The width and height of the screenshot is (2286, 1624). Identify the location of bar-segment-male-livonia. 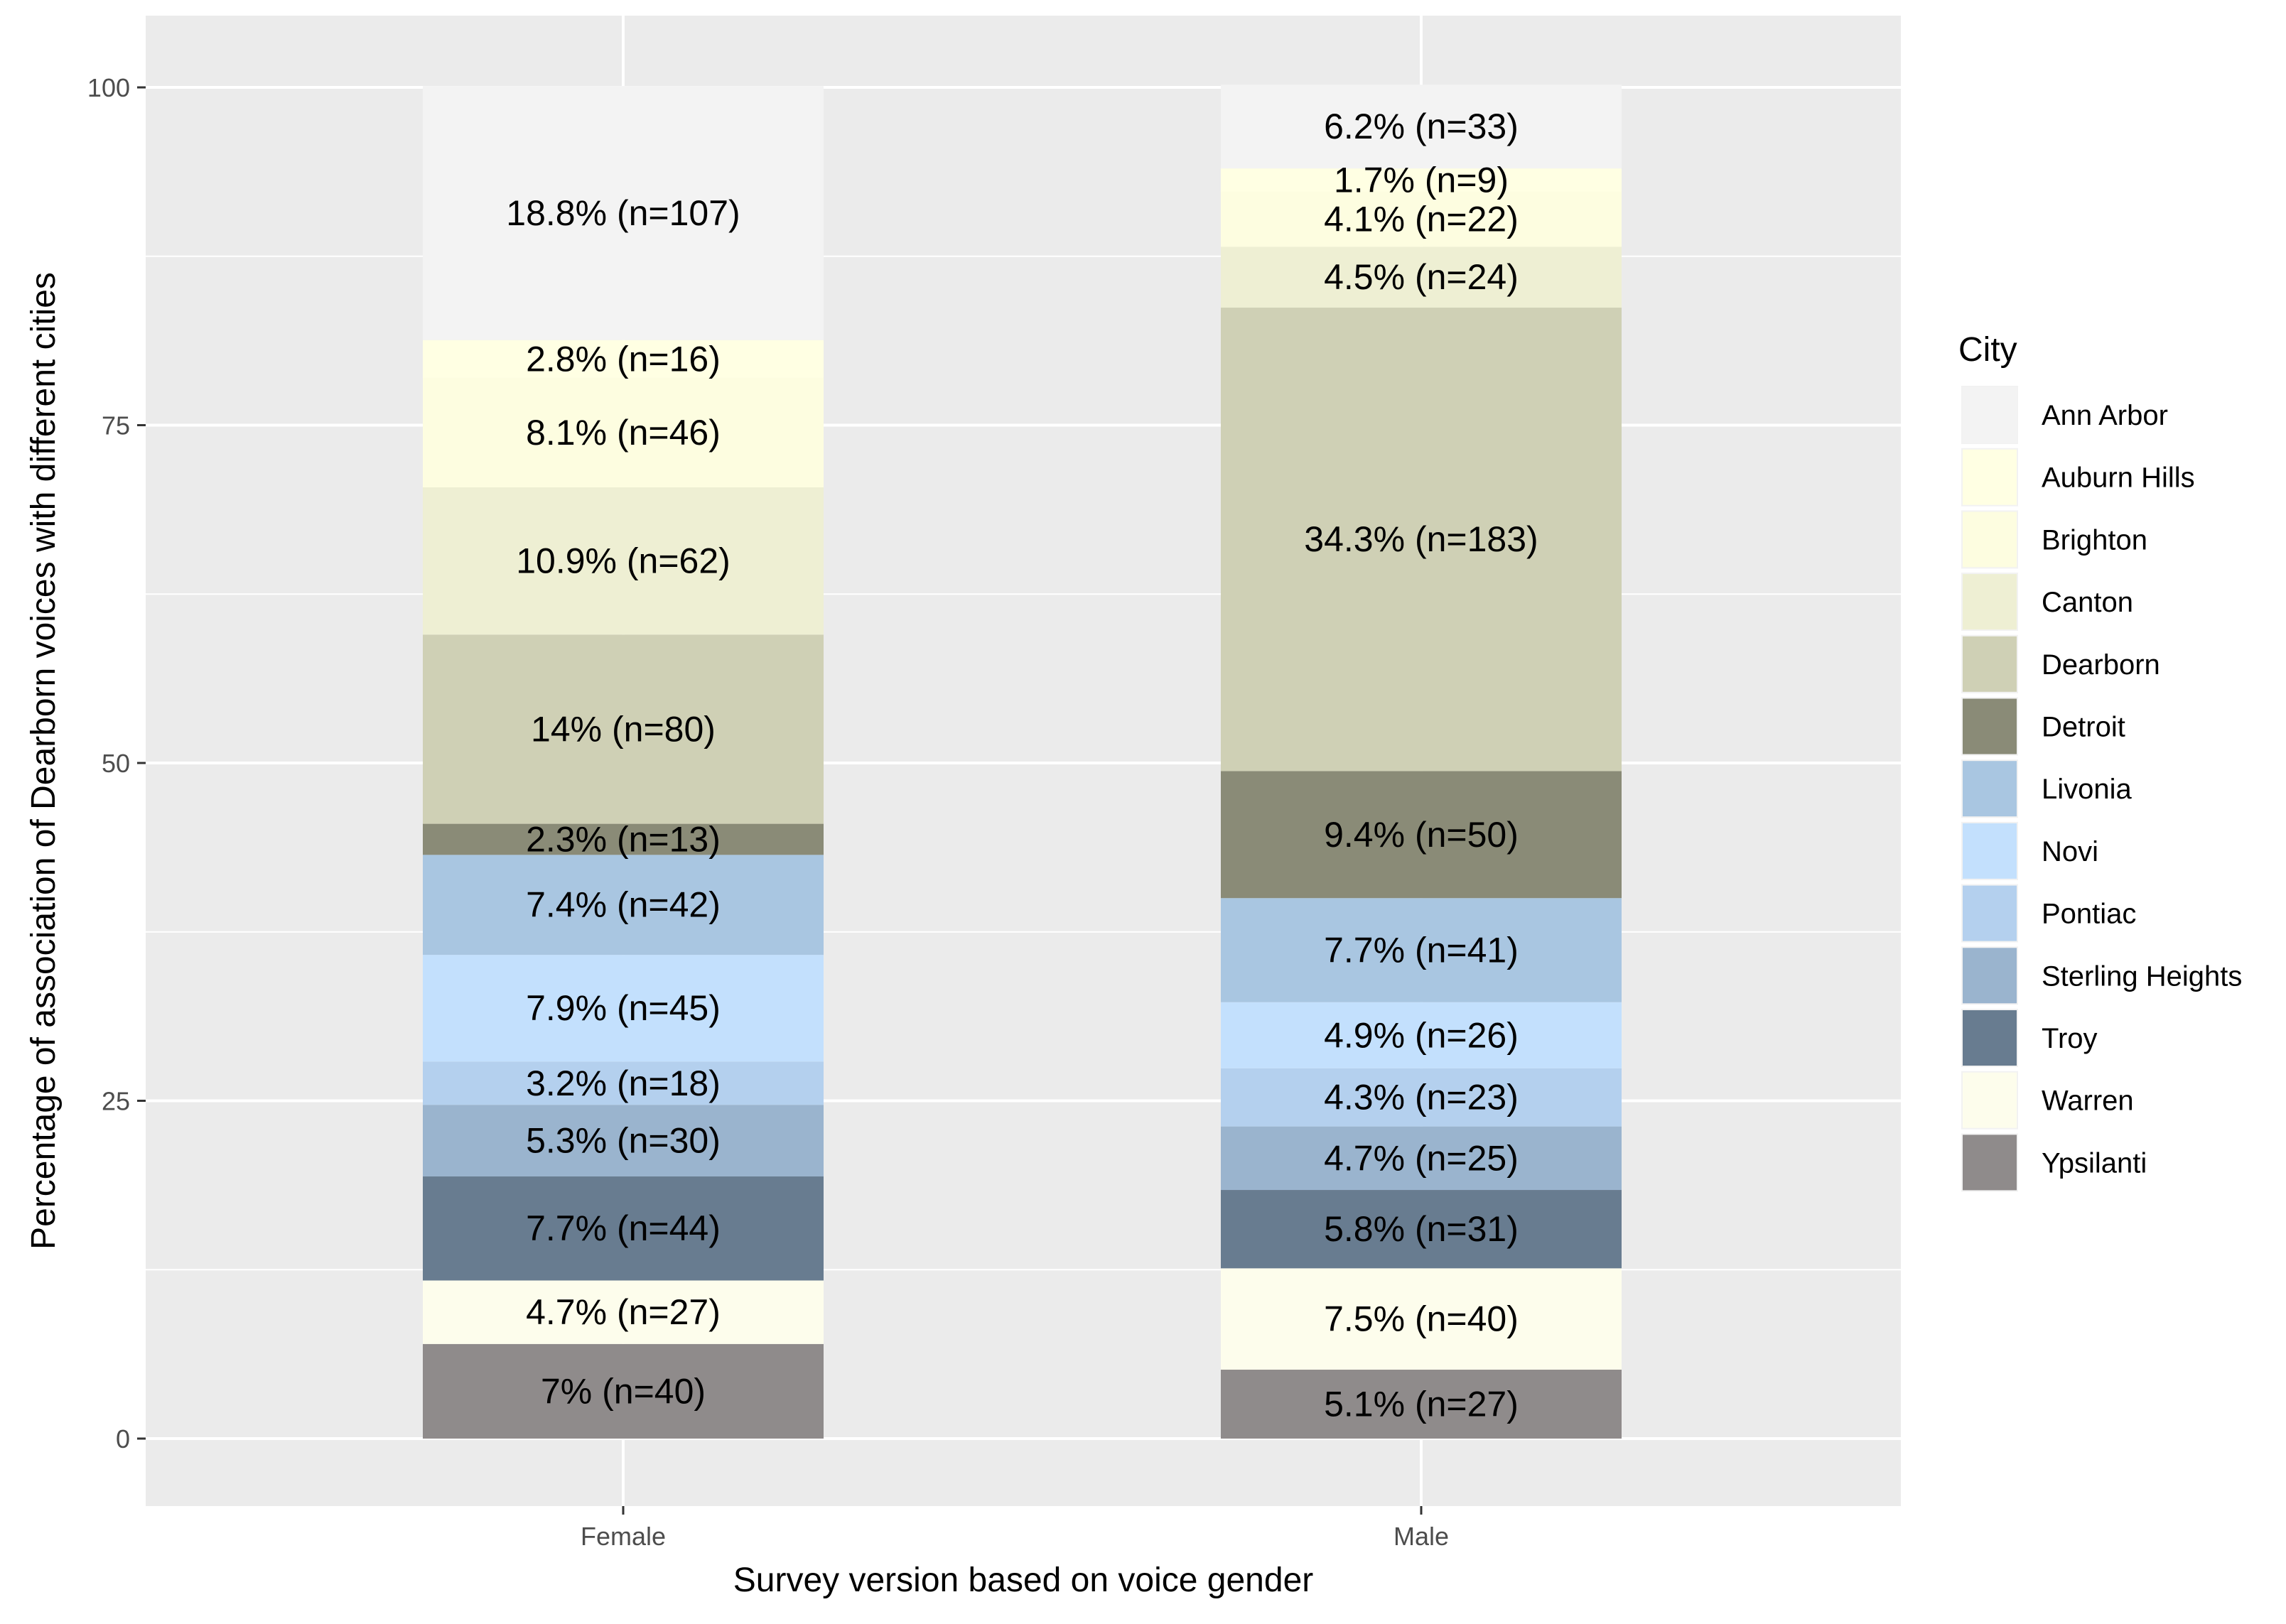
(1421, 950).